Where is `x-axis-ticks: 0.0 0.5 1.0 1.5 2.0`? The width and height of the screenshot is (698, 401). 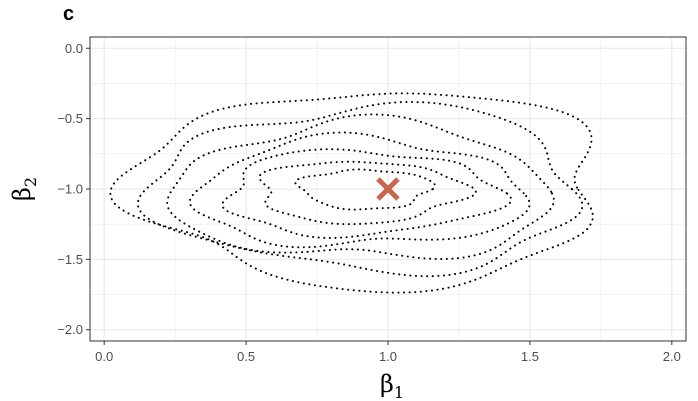 x-axis-ticks: 0.0 0.5 1.0 1.5 2.0 is located at coordinates (388, 352).